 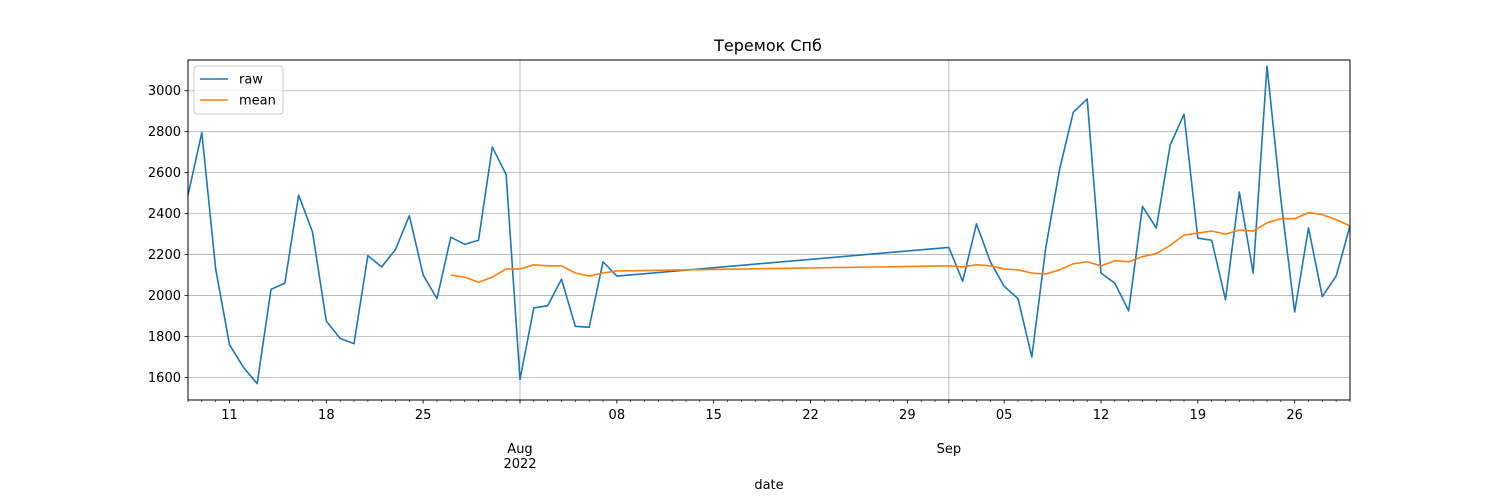 I want to click on y-tick-label: 2200, so click(x=164, y=255).